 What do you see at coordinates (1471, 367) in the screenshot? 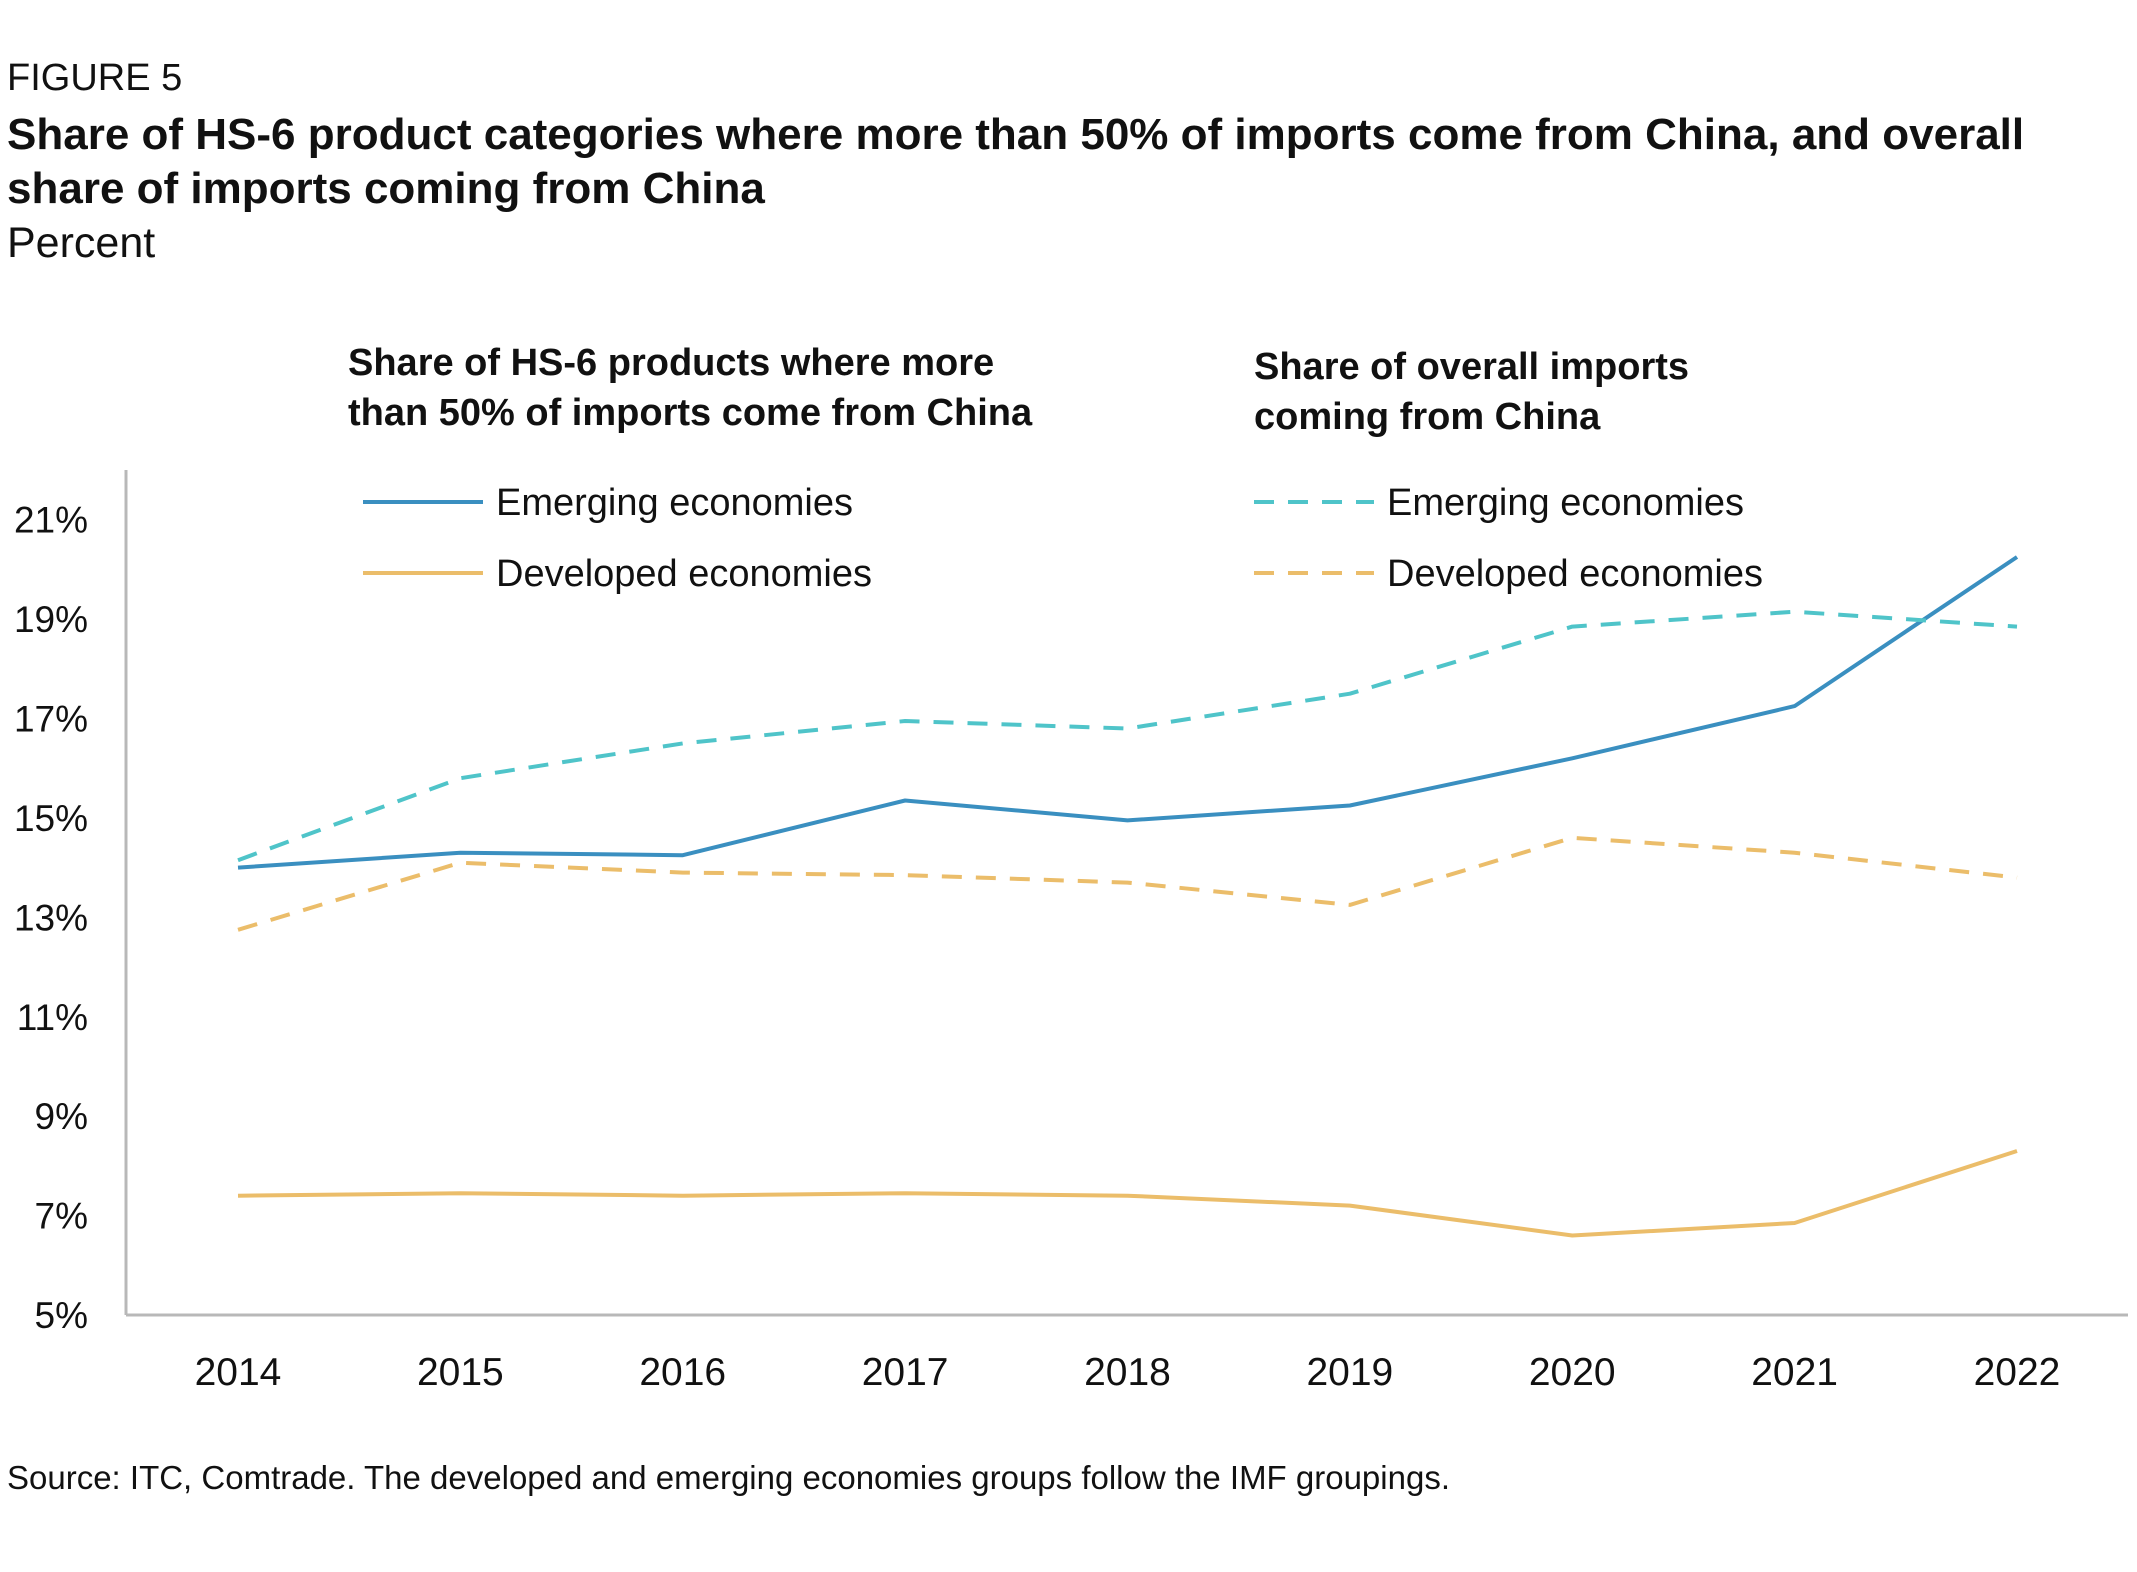
I see `legend-heading-line: Share of overall imports` at bounding box center [1471, 367].